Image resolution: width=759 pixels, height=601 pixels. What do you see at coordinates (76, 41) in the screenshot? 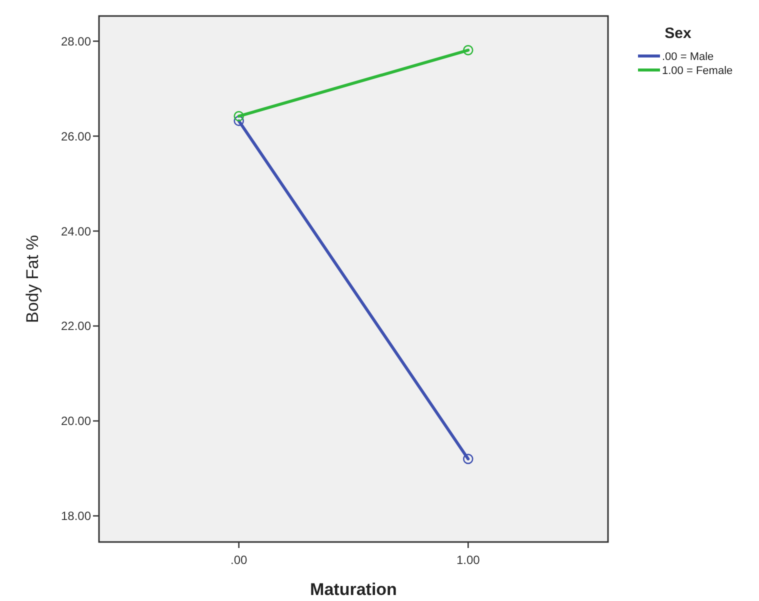
I see `y-tick-label: 28.00` at bounding box center [76, 41].